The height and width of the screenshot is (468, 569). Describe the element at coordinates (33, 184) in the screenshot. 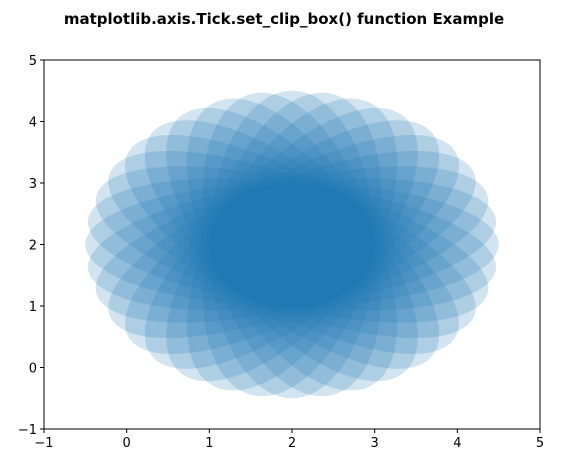

I see `y-tick-label: 3` at that location.